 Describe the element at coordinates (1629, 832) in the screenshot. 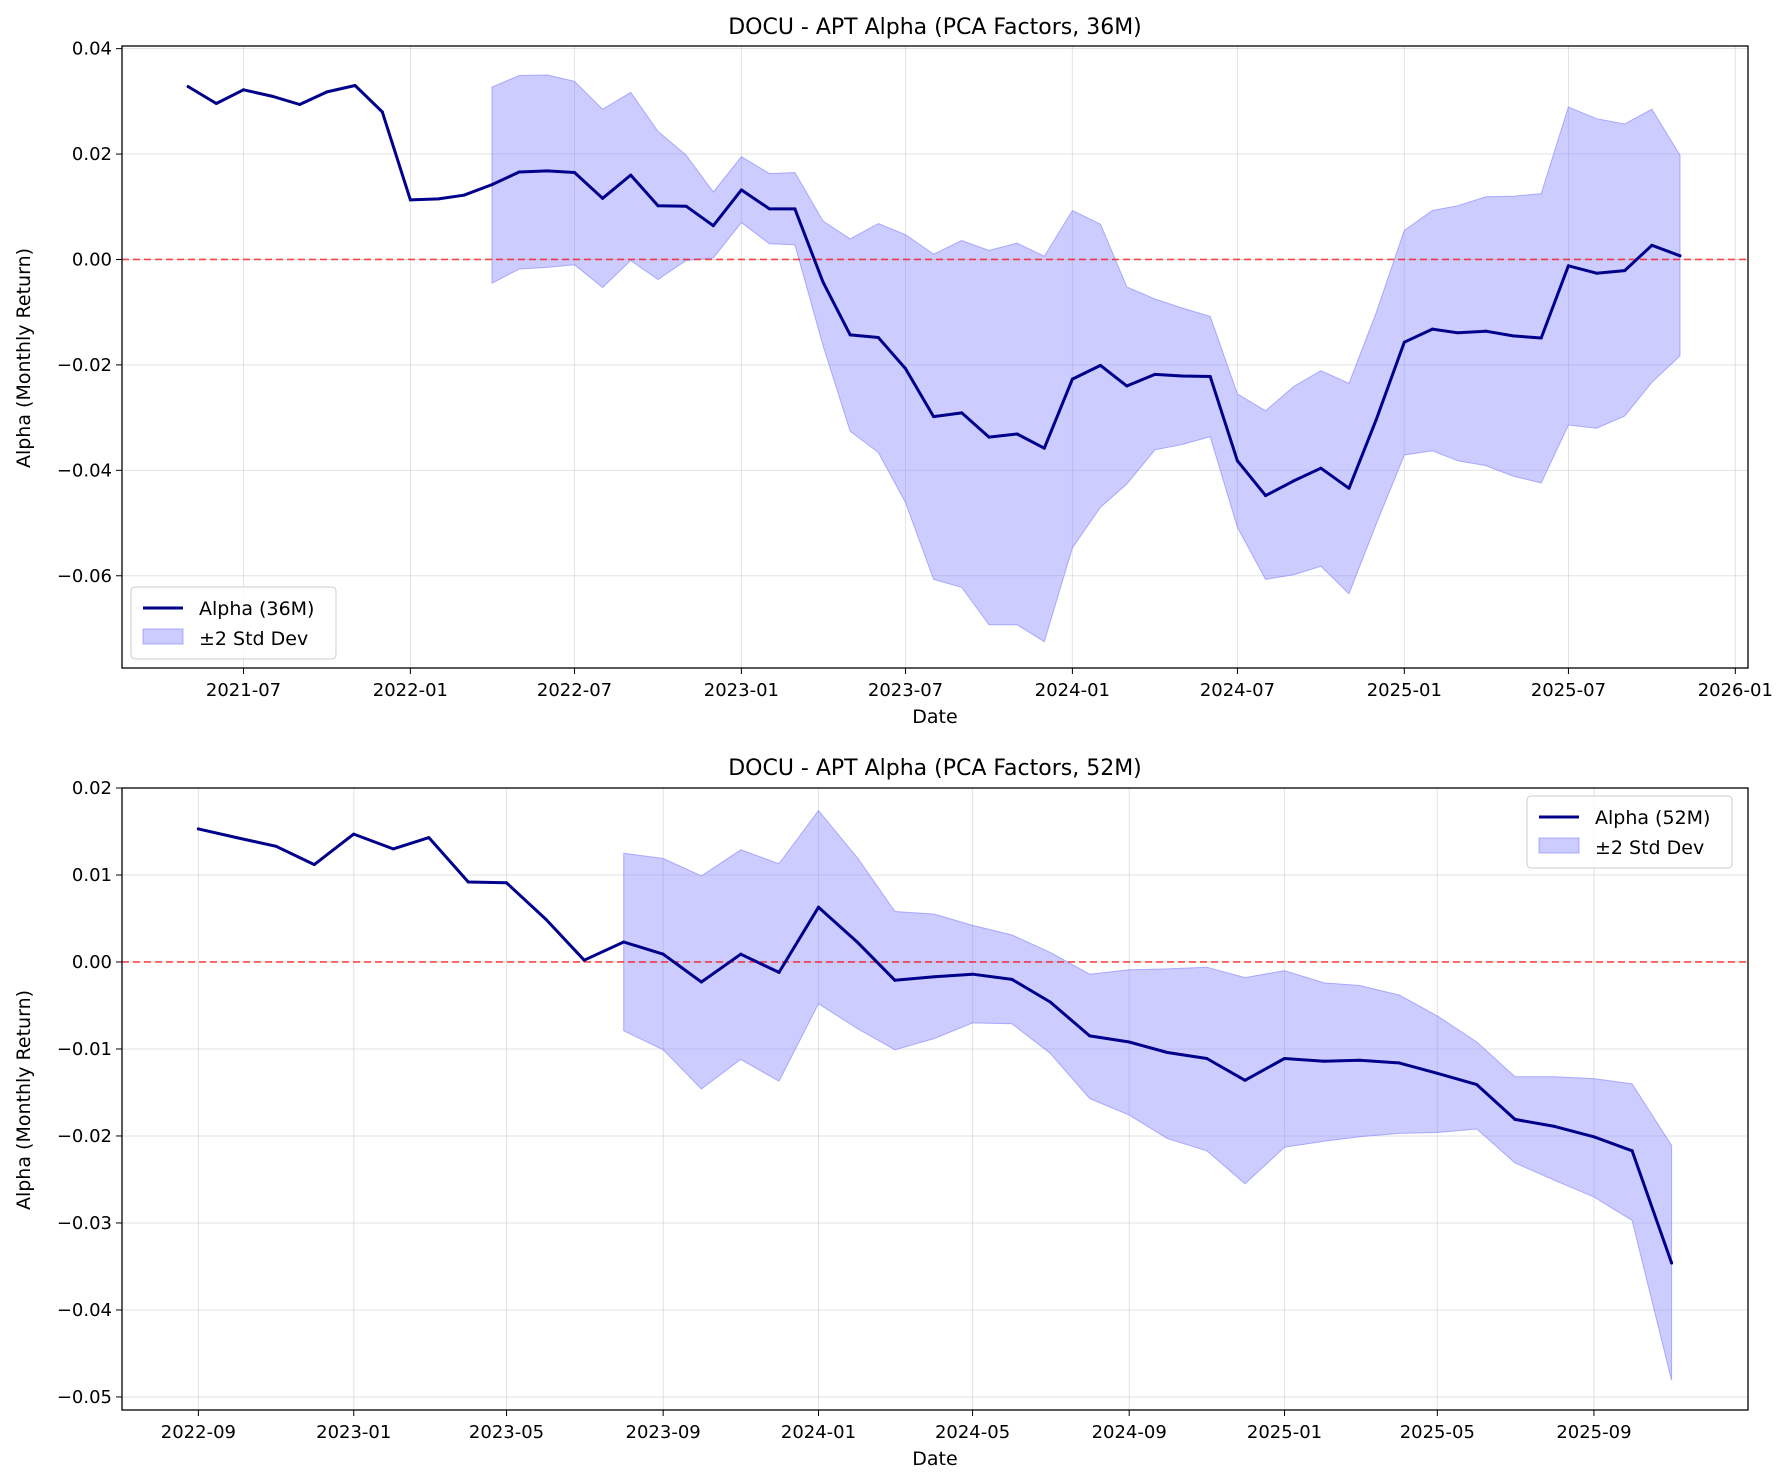

I see `legend-box-52m` at that location.